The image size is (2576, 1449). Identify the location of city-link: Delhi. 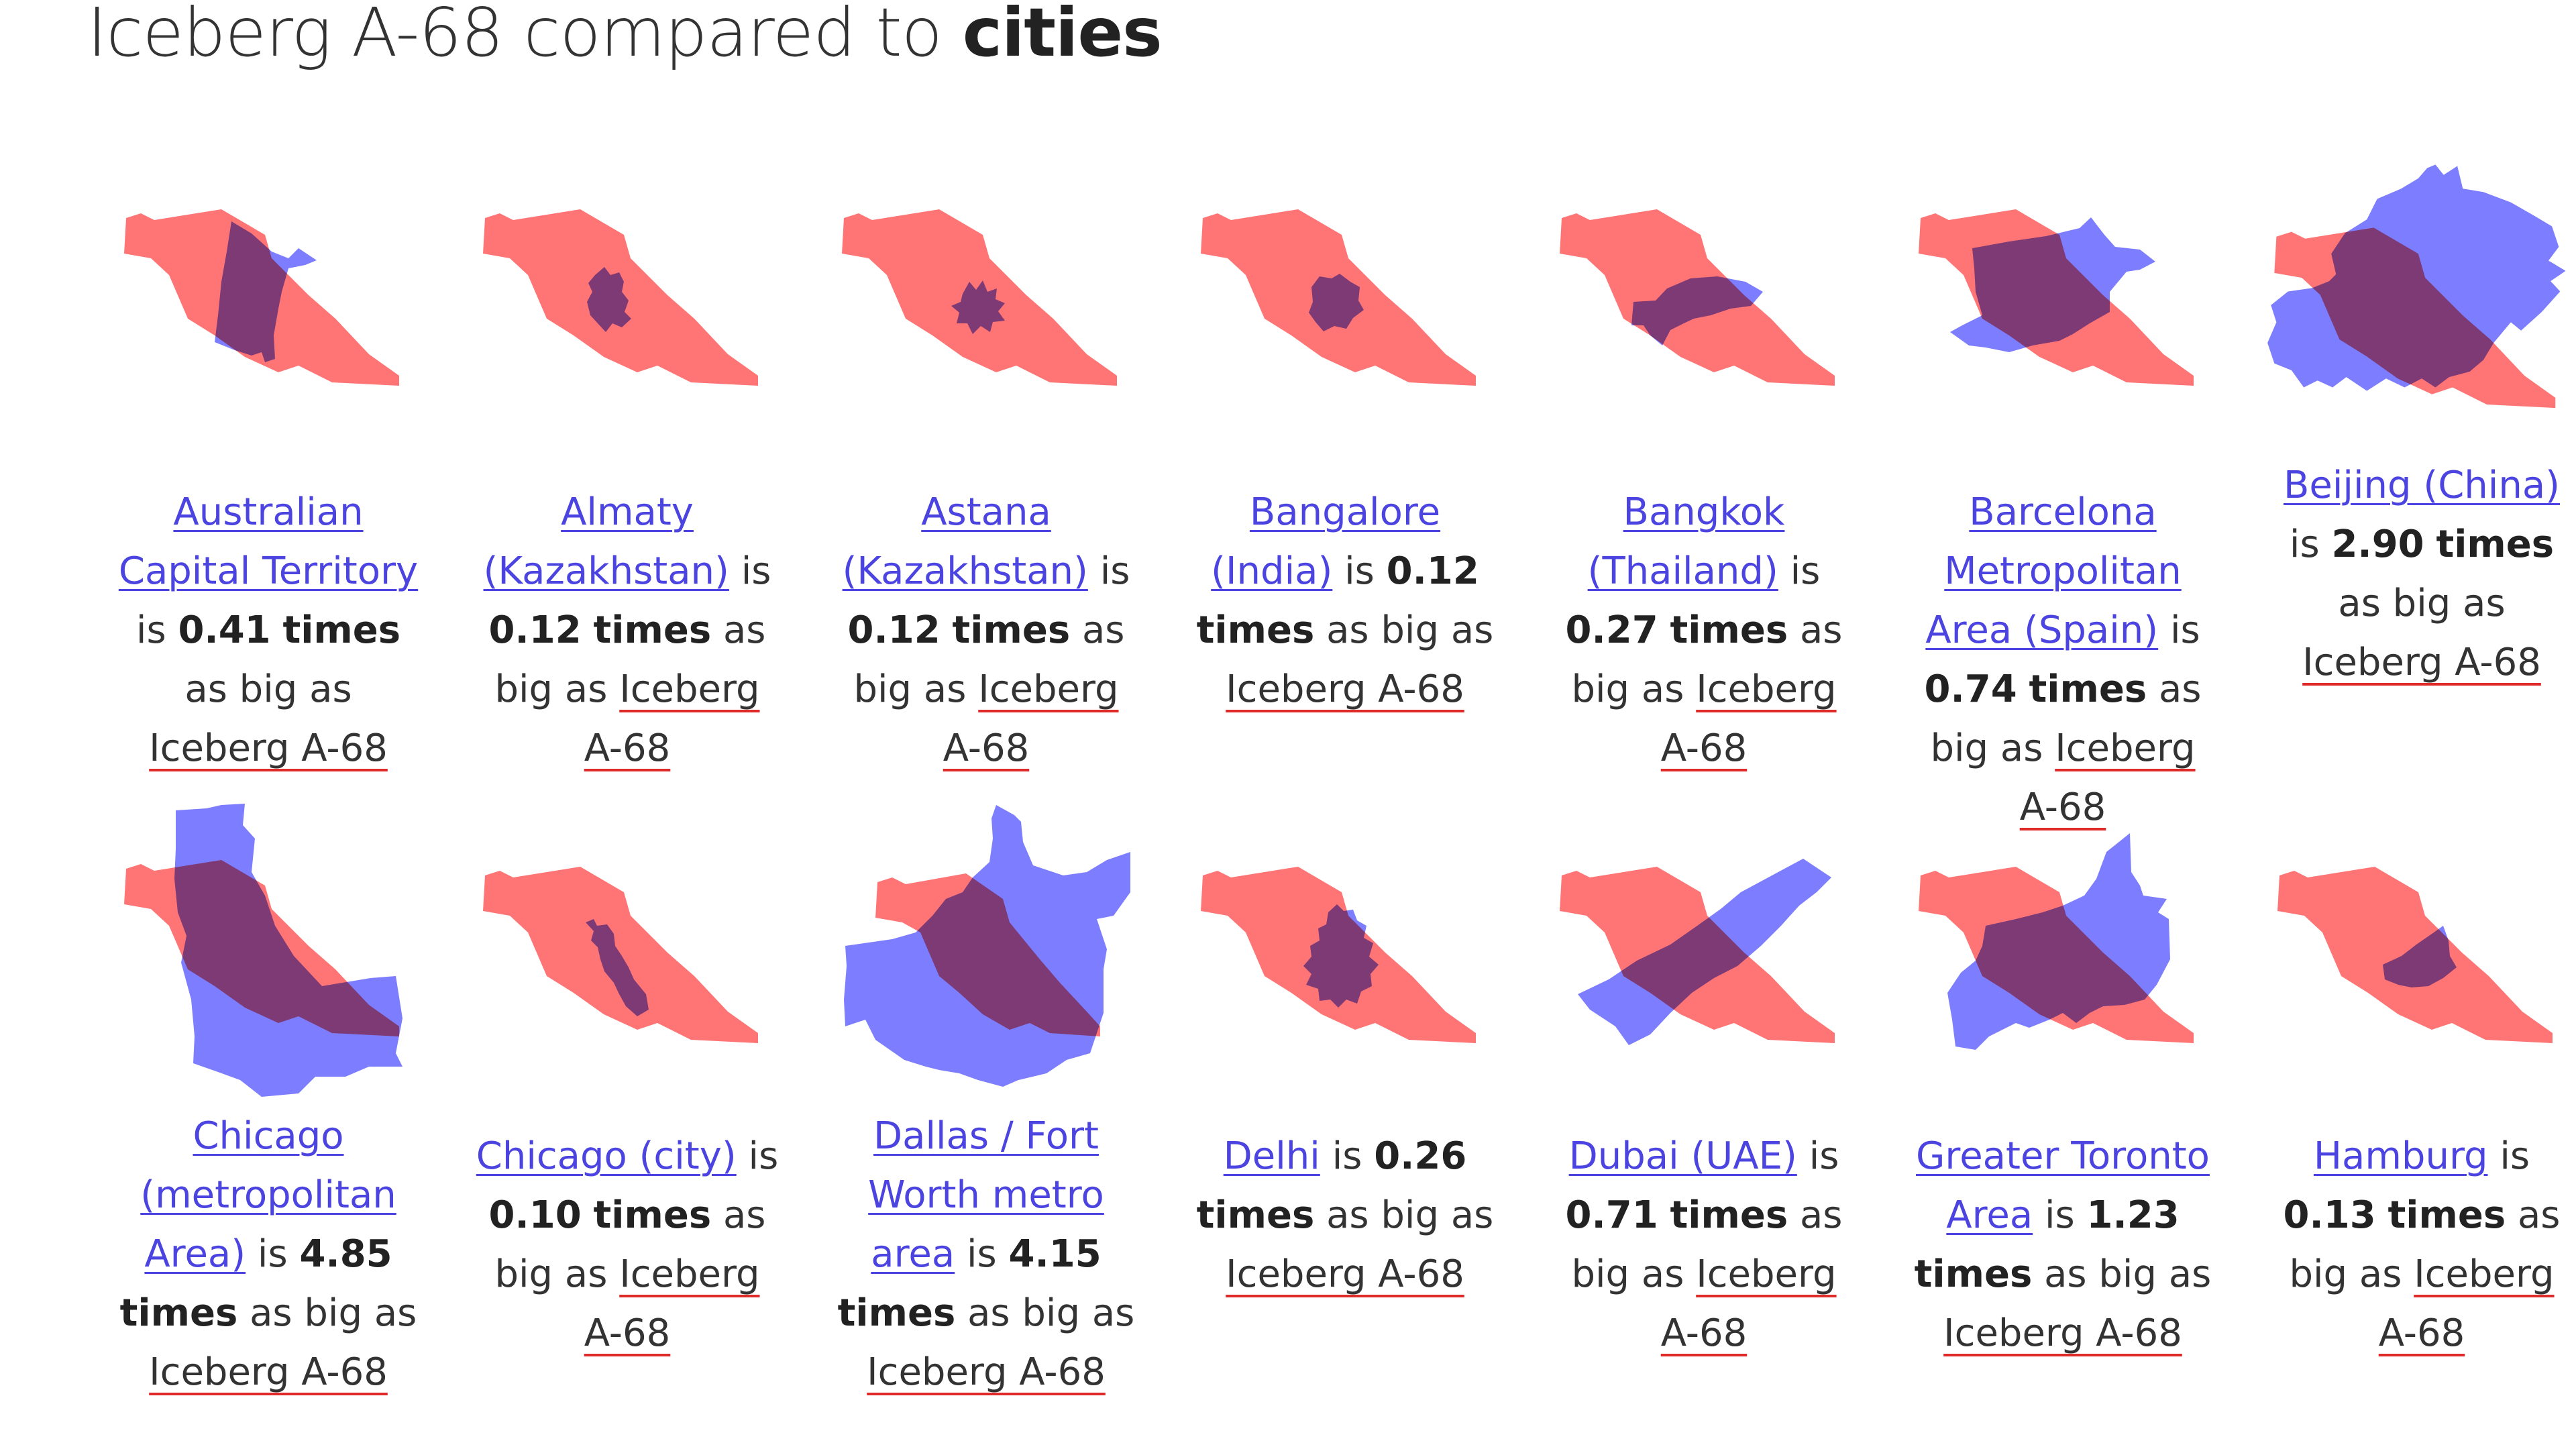
(1271, 1156).